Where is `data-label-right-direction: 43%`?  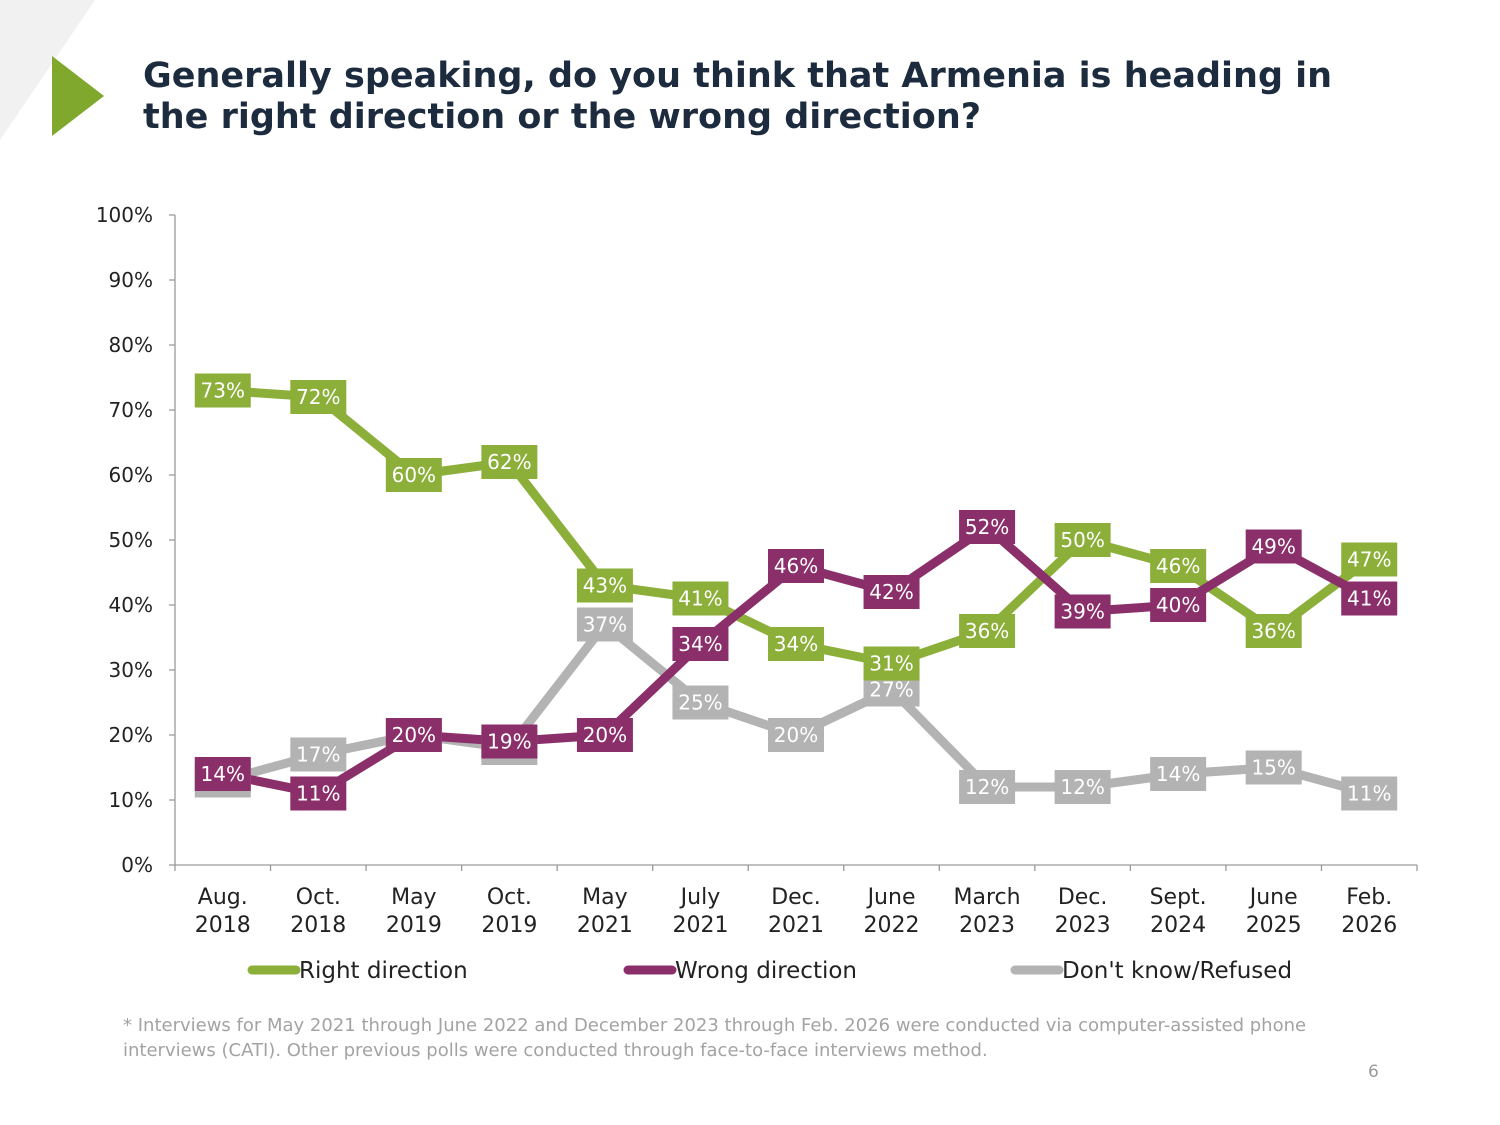 data-label-right-direction: 43% is located at coordinates (605, 586).